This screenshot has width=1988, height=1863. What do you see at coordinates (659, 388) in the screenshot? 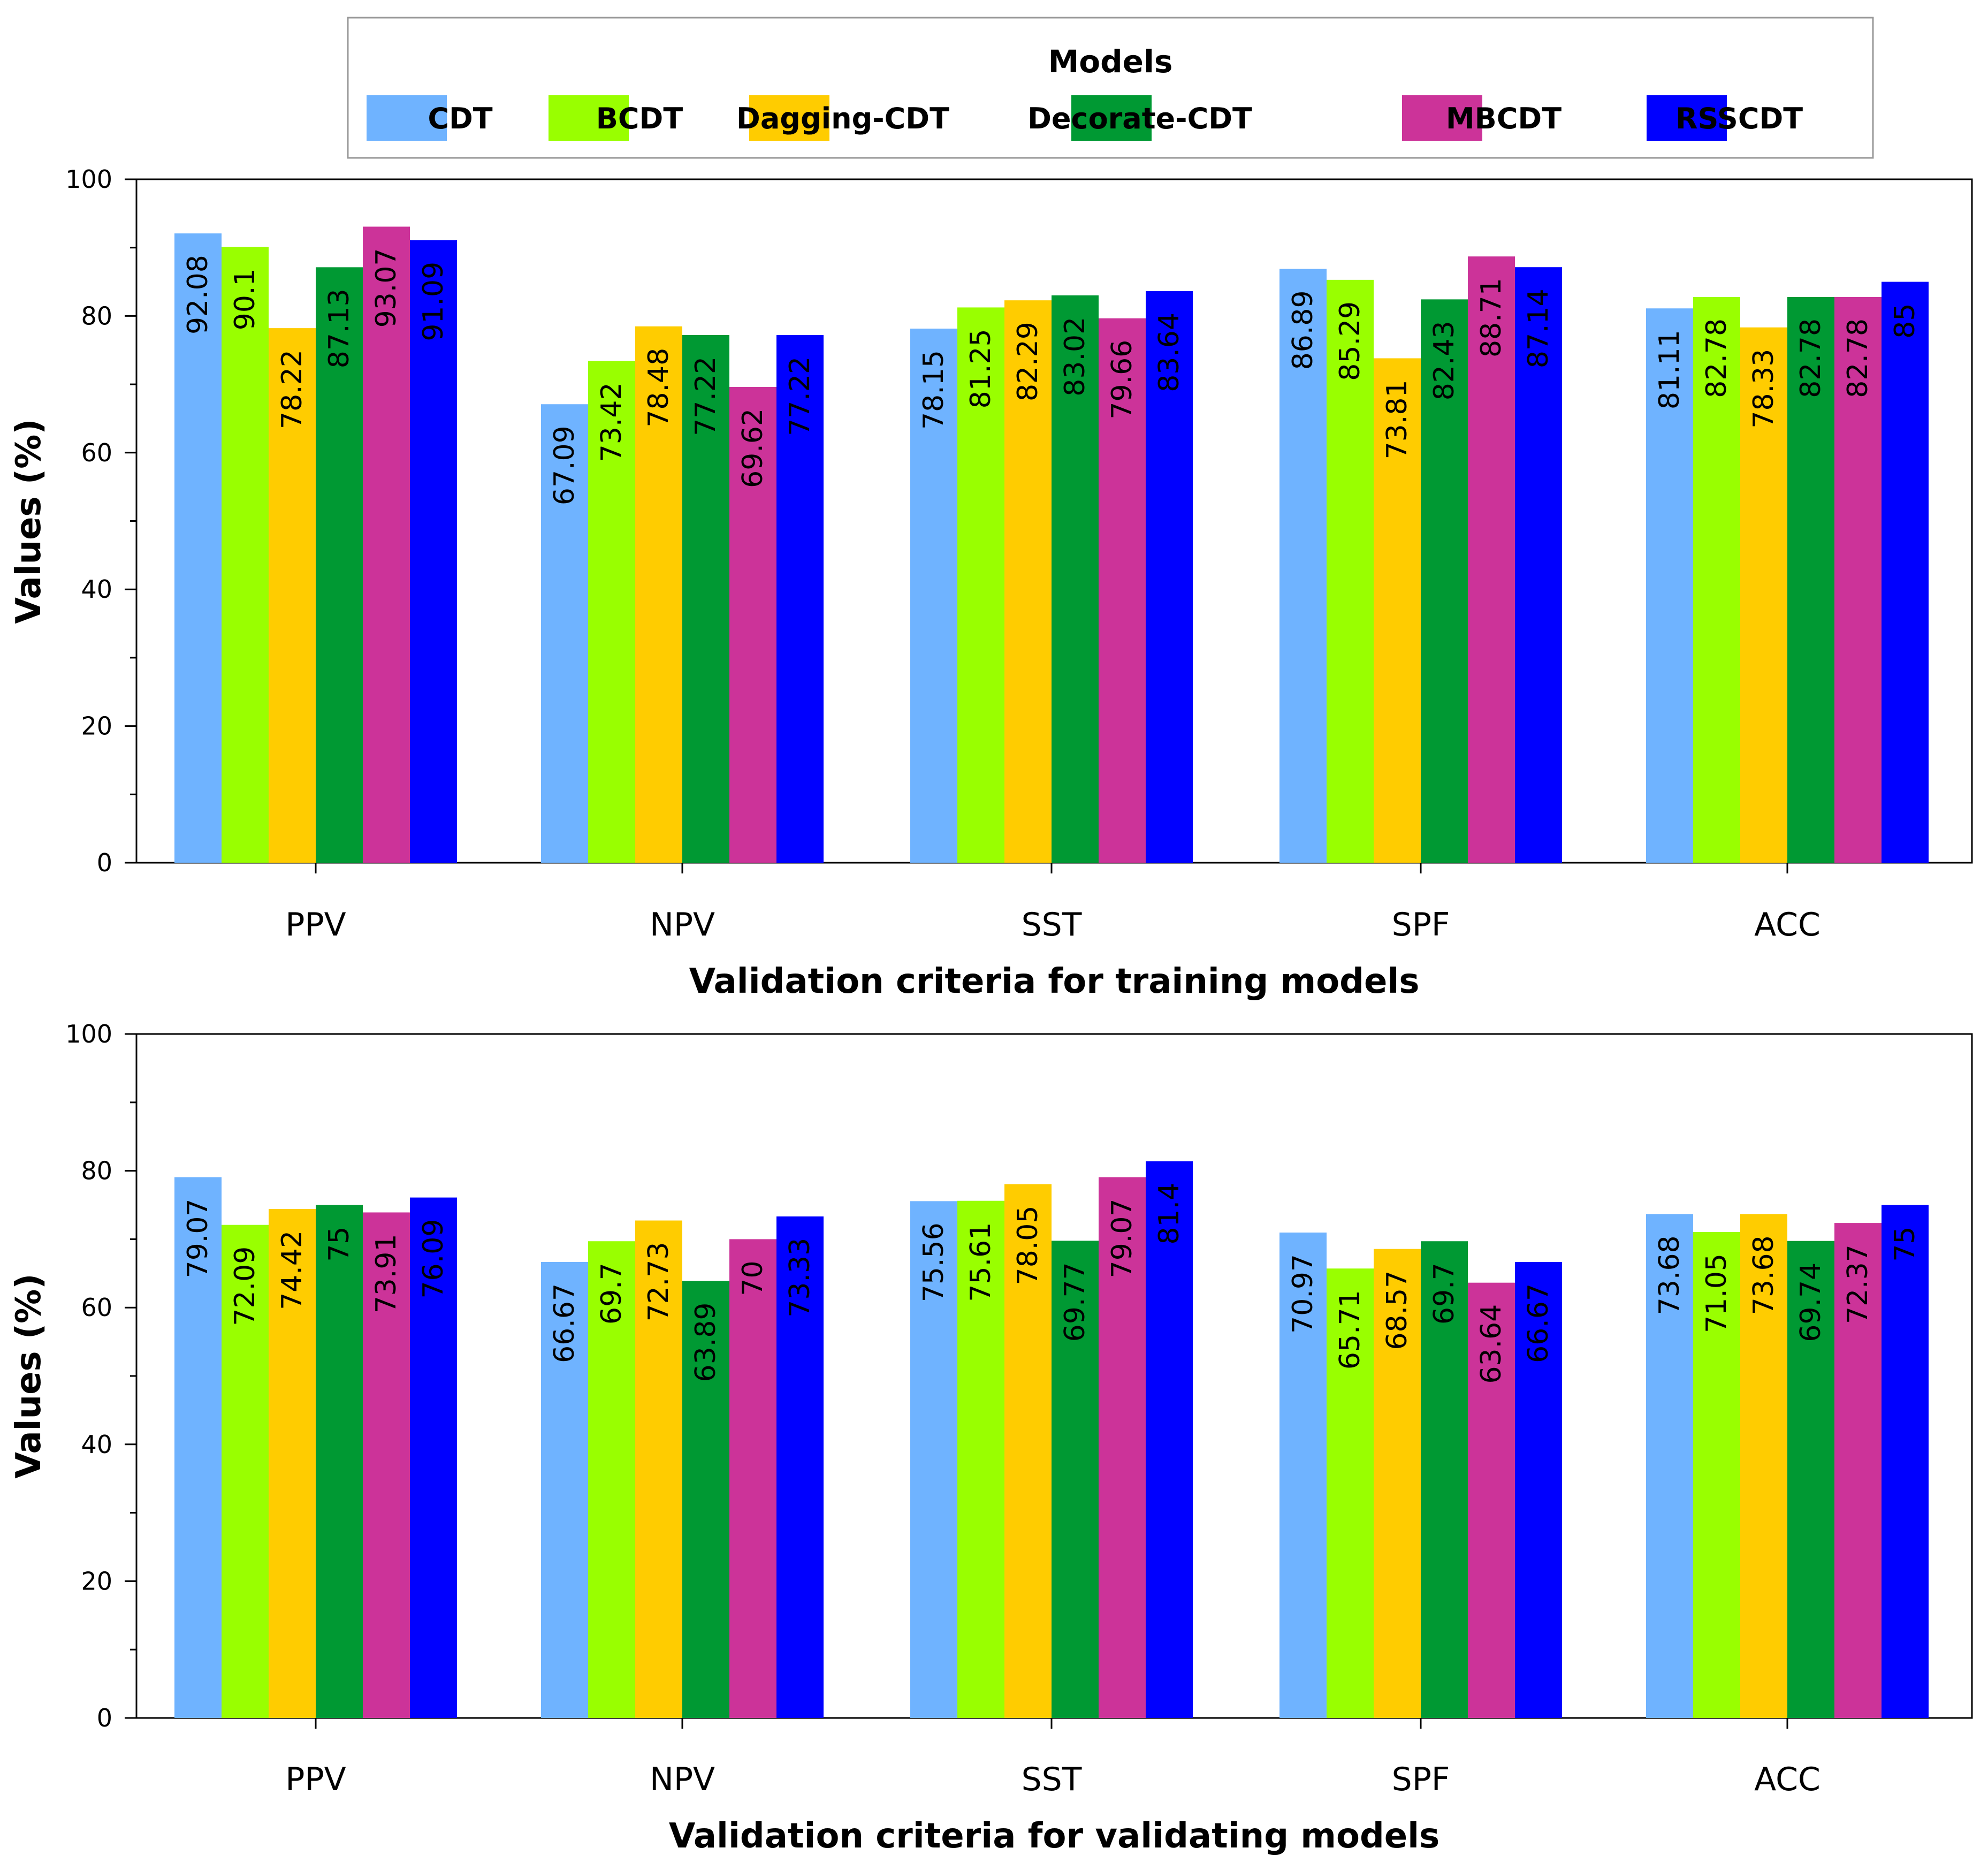
I see `bar-value-label: 78.48` at bounding box center [659, 388].